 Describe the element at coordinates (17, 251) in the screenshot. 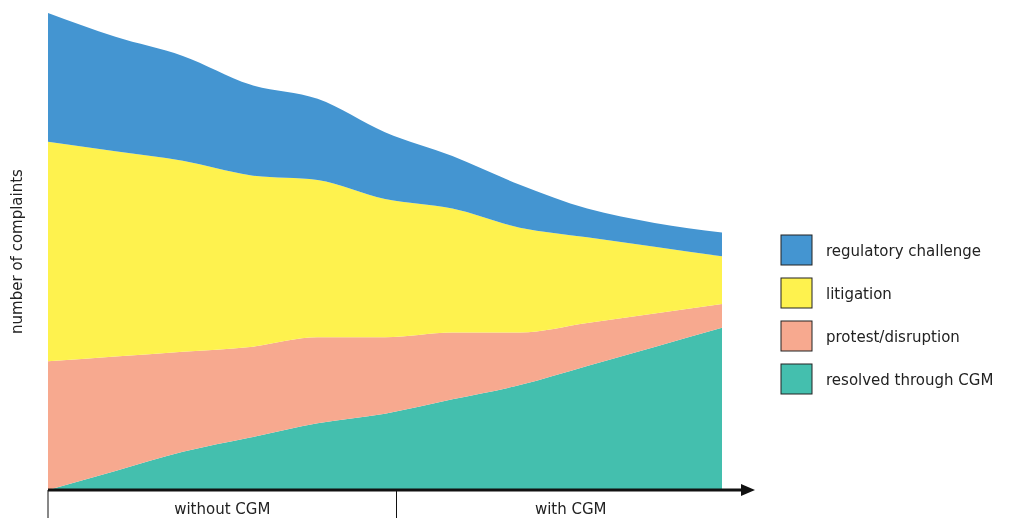

I see `y-axis-title: number of complaints` at that location.